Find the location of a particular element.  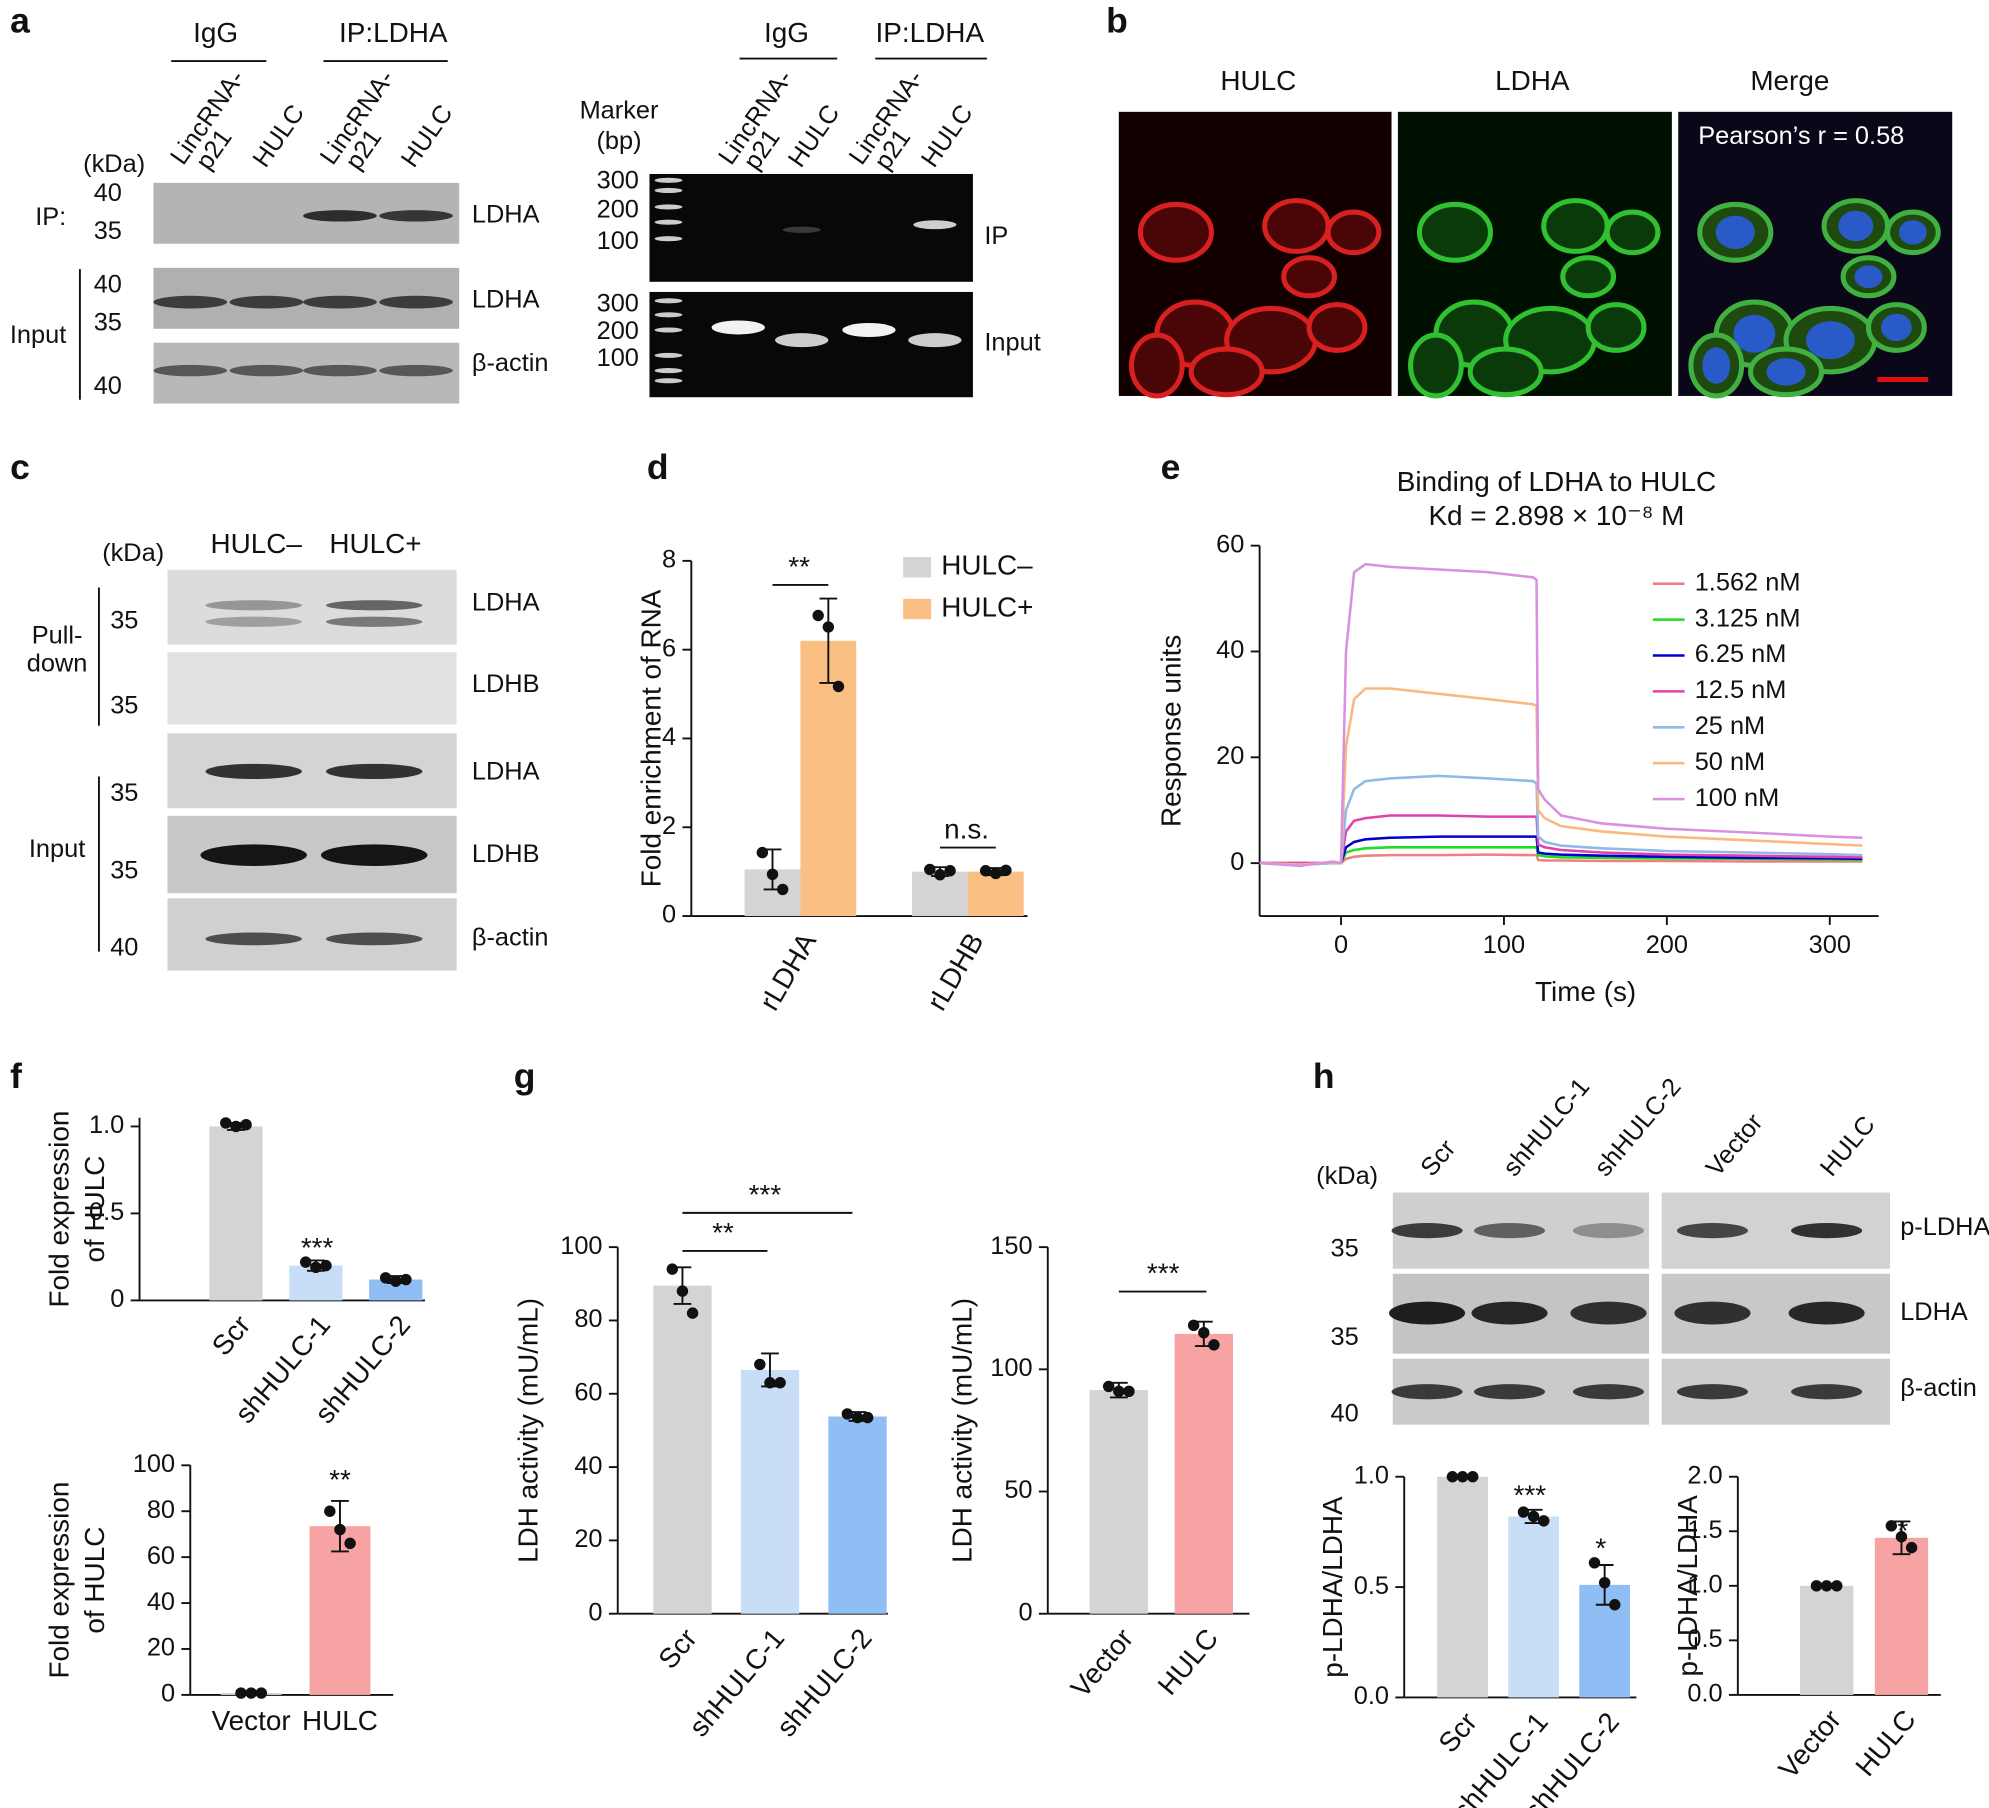

x-tick-label: HULC is located at coordinates (1885, 1743).